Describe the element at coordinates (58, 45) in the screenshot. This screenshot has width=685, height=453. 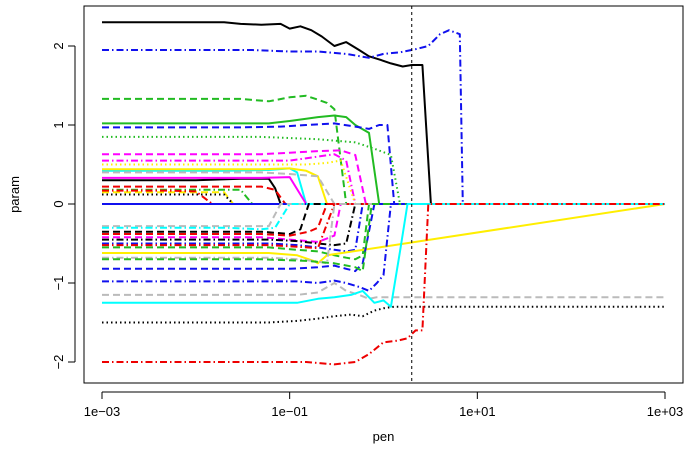
I see `y-tick-label: 2` at that location.